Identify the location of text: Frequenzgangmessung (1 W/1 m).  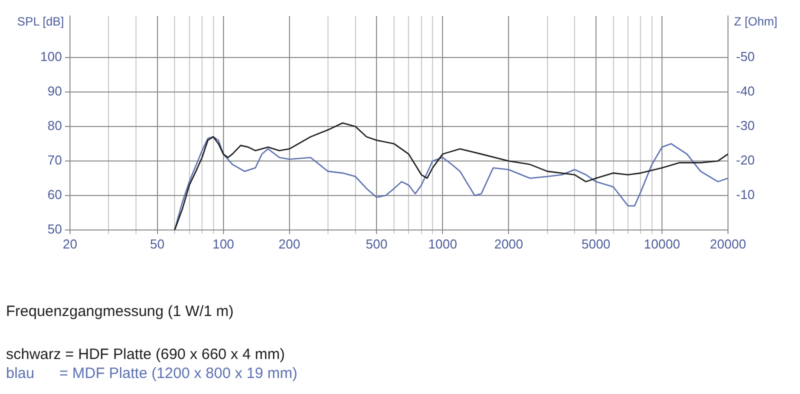
(120, 311).